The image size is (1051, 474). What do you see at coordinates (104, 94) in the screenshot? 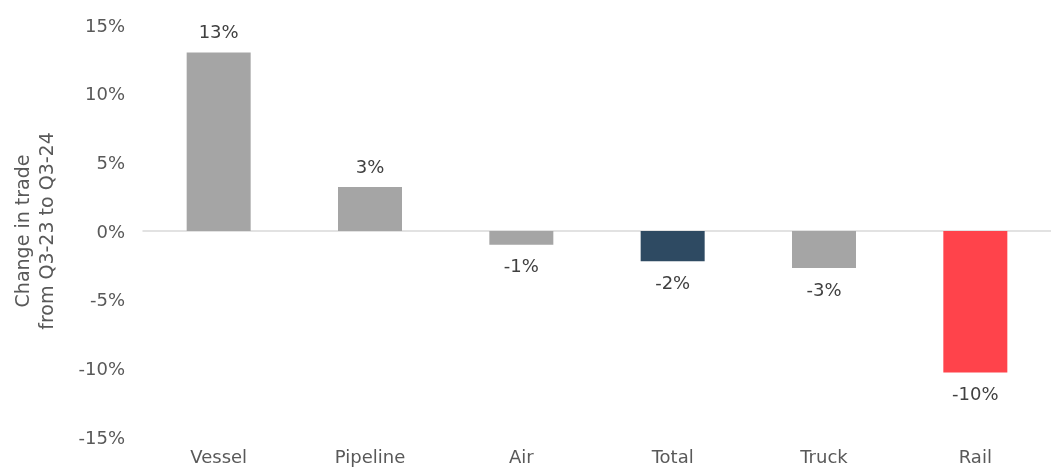
I see `y-tick-label: 10%` at bounding box center [104, 94].